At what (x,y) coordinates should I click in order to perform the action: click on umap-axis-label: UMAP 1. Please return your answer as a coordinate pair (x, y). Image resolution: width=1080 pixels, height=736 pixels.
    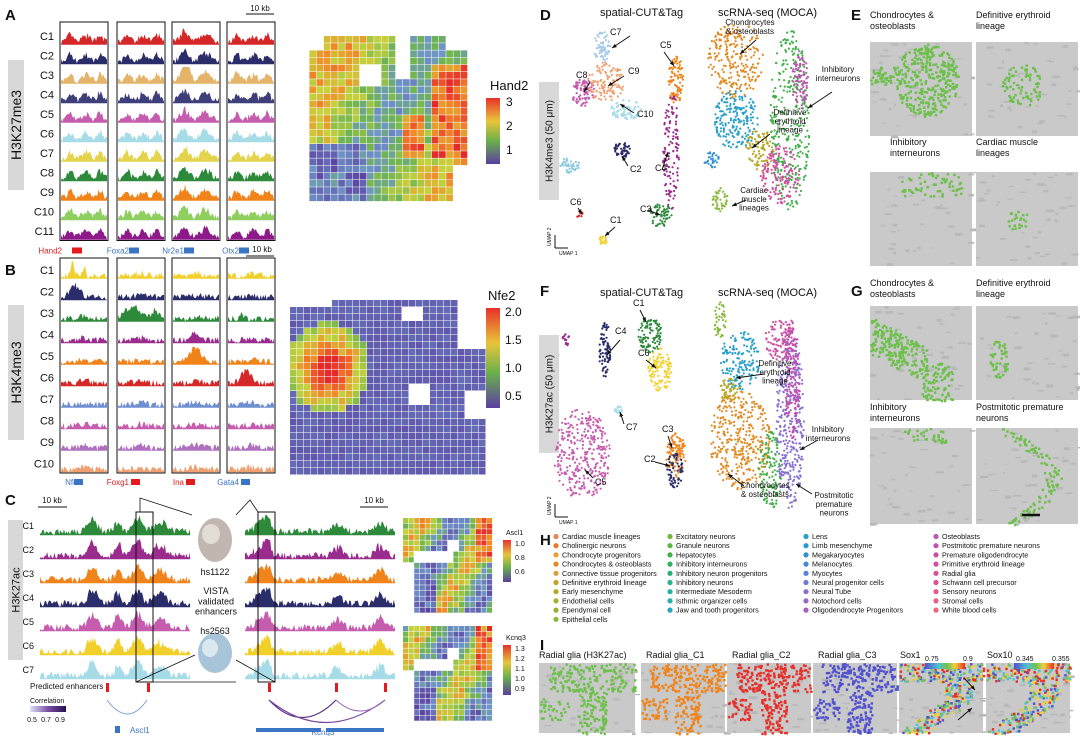
    Looking at the image, I should click on (568, 254).